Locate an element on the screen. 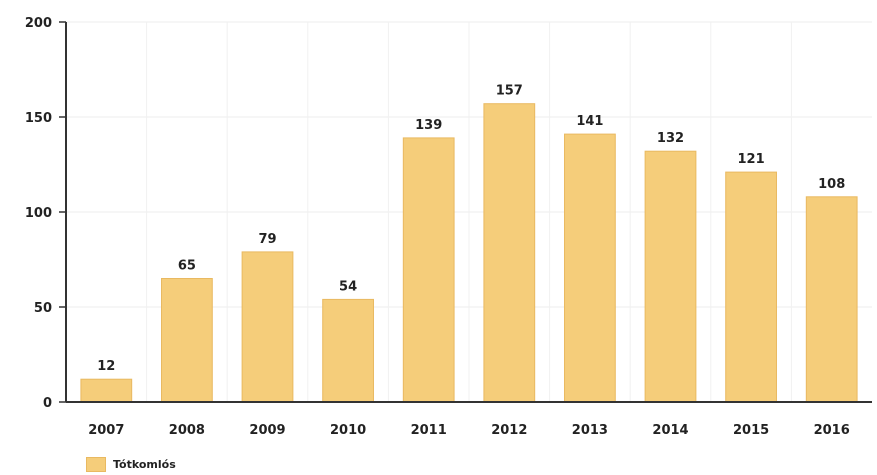 This screenshot has height=475, width=877. bar-2007 is located at coordinates (106, 390).